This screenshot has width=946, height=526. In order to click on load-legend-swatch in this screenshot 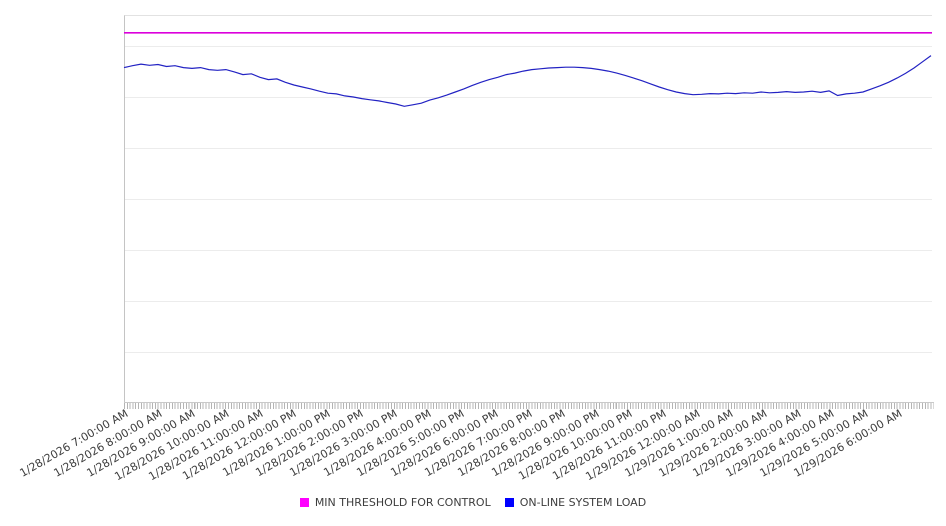, I will do `click(509, 502)`.